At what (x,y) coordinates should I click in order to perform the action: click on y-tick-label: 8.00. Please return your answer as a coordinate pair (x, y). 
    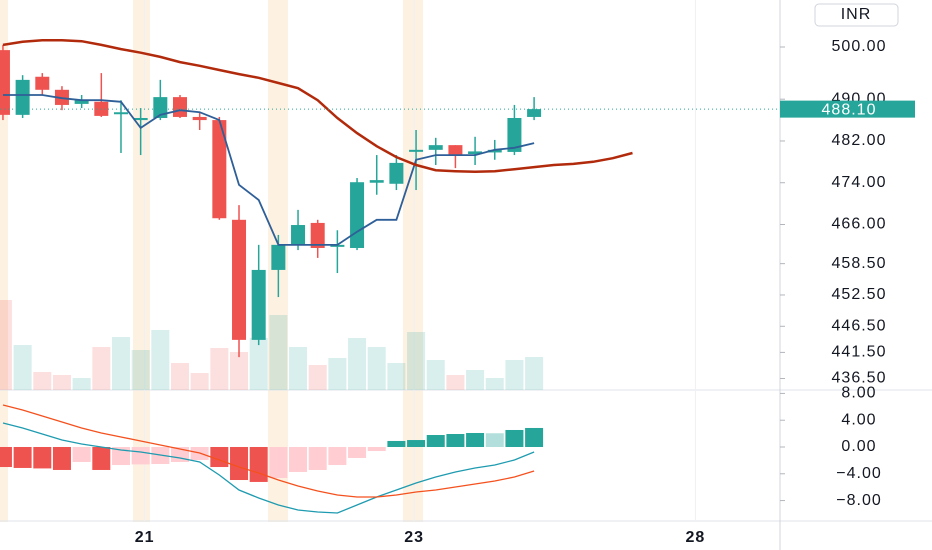
    Looking at the image, I should click on (858, 393).